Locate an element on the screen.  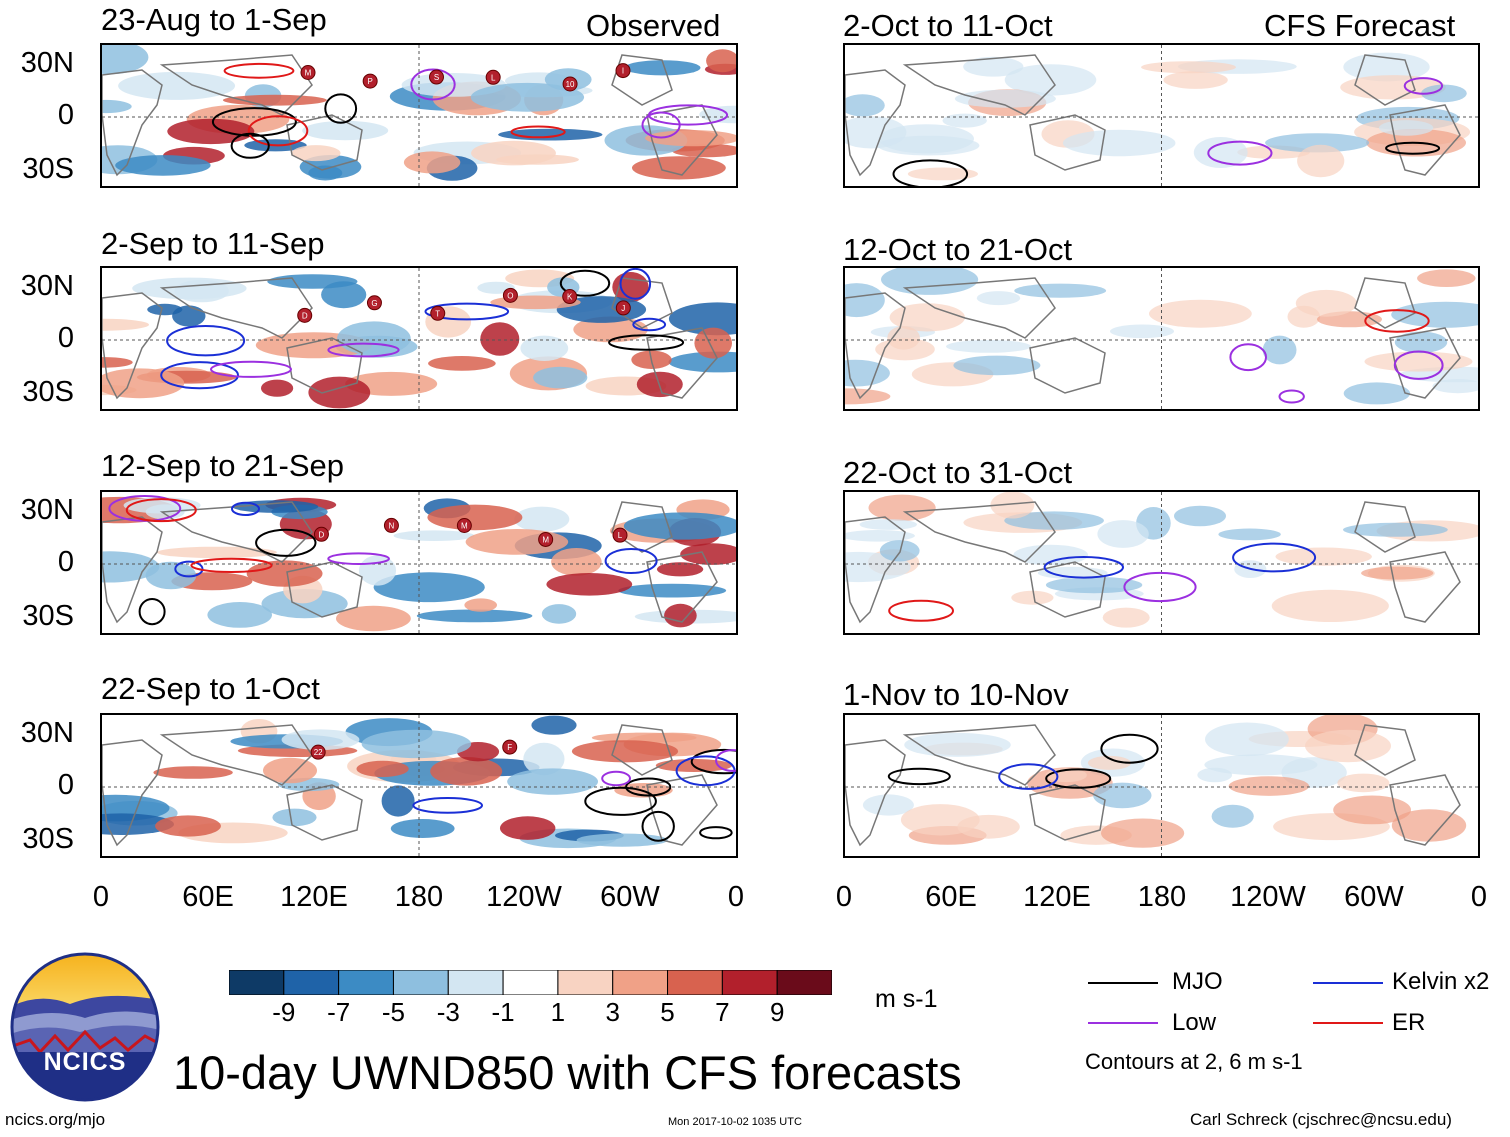
cyclone-marker-label: 22 is located at coordinates (318, 752).